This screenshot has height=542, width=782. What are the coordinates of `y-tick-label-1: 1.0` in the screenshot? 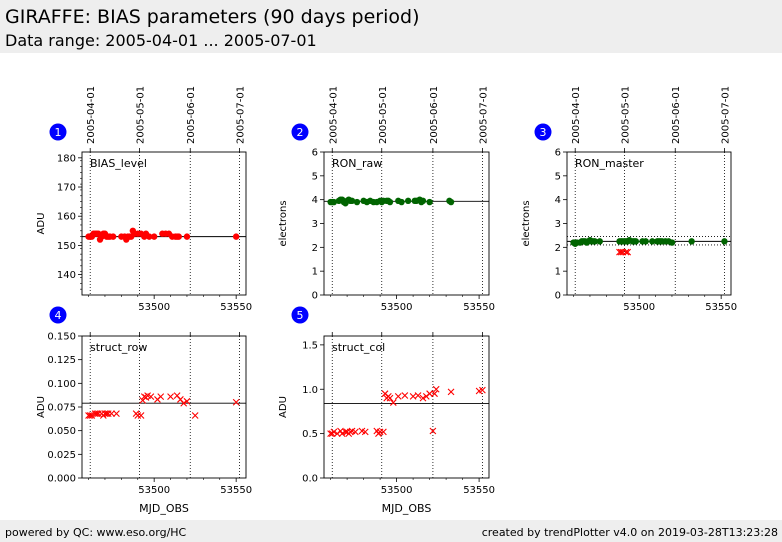 It's located at (310, 390).